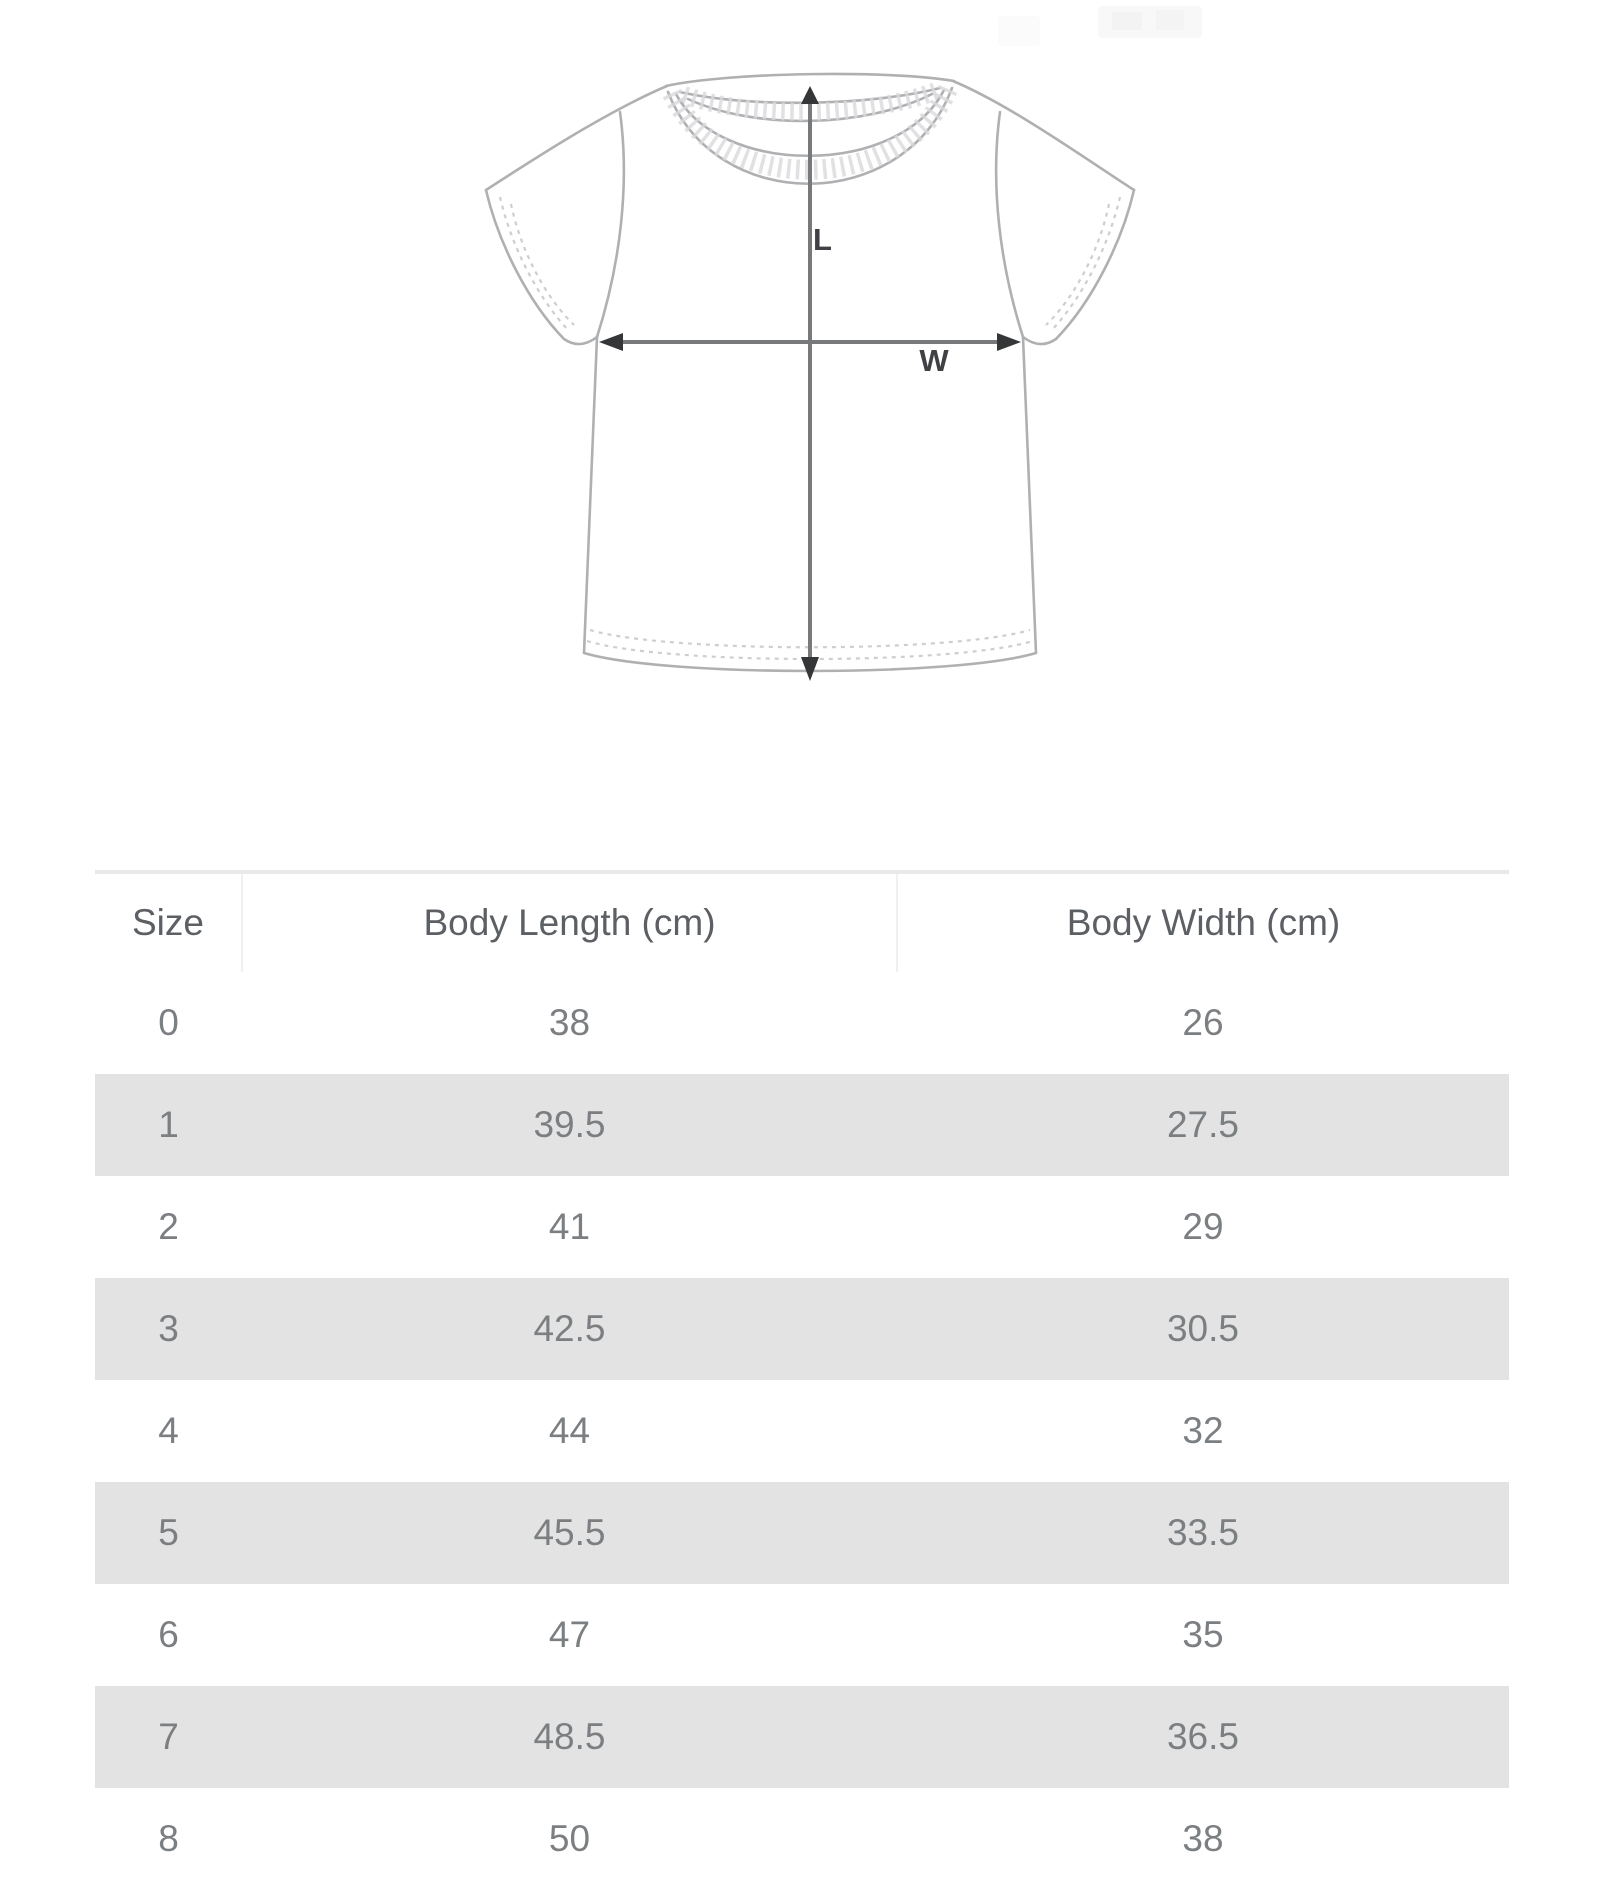 Image resolution: width=1600 pixels, height=1903 pixels. I want to click on header-row: Size Body Length (cm) Body Width (cm), so click(802, 922).